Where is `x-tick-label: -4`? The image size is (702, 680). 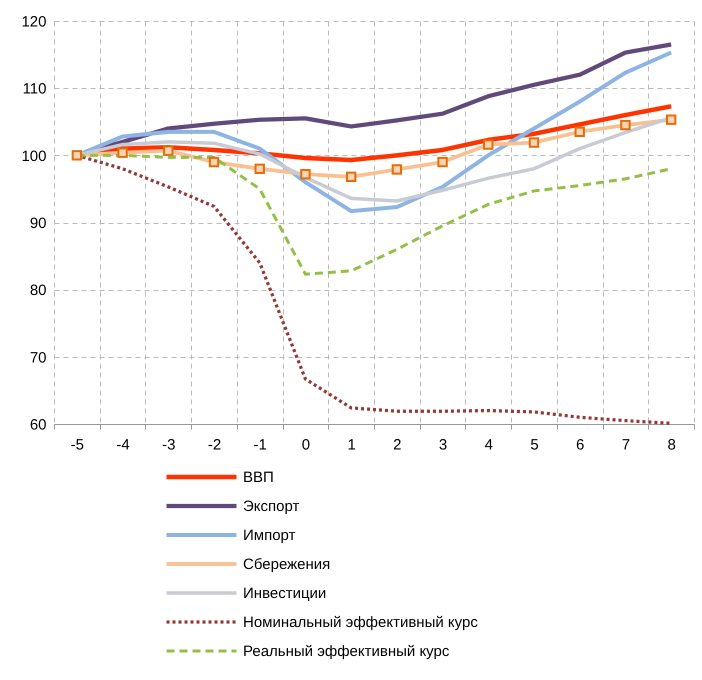
x-tick-label: -4 is located at coordinates (123, 445).